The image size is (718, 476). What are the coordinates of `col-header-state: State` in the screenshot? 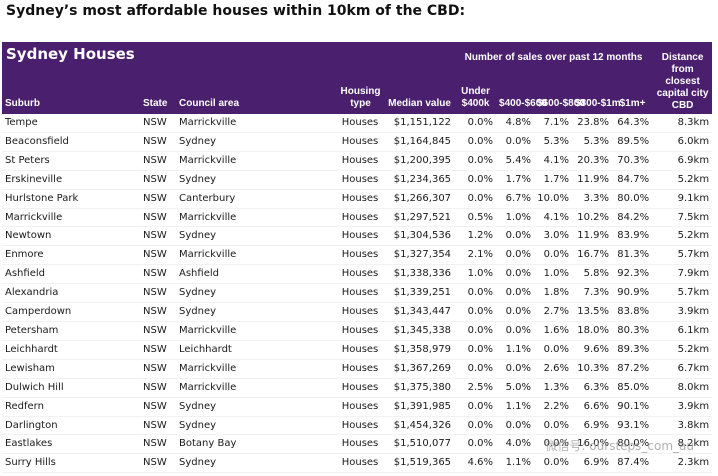 It's located at (158, 95).